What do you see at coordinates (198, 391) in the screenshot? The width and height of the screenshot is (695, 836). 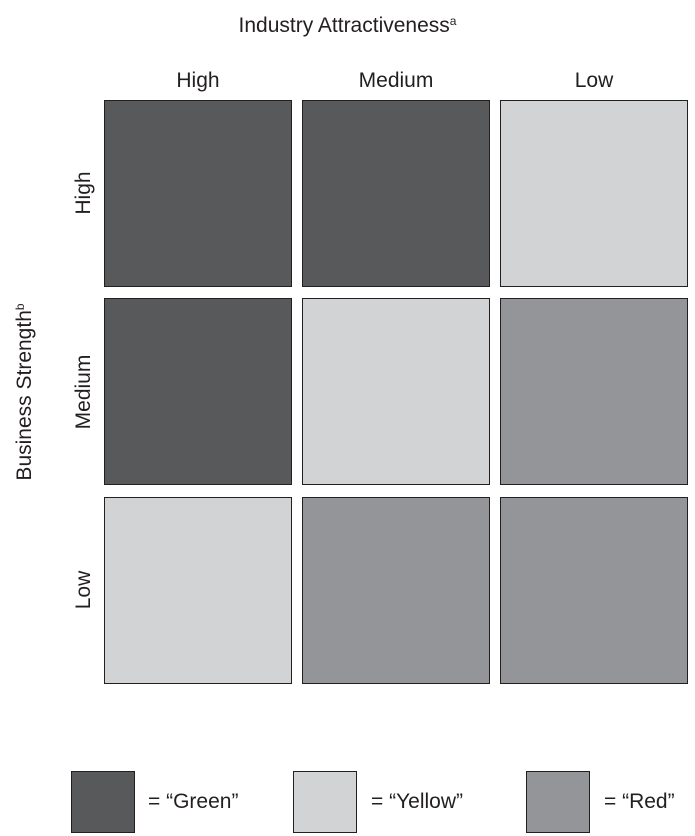 I see `cell-medium-strength-high-attractiveness` at bounding box center [198, 391].